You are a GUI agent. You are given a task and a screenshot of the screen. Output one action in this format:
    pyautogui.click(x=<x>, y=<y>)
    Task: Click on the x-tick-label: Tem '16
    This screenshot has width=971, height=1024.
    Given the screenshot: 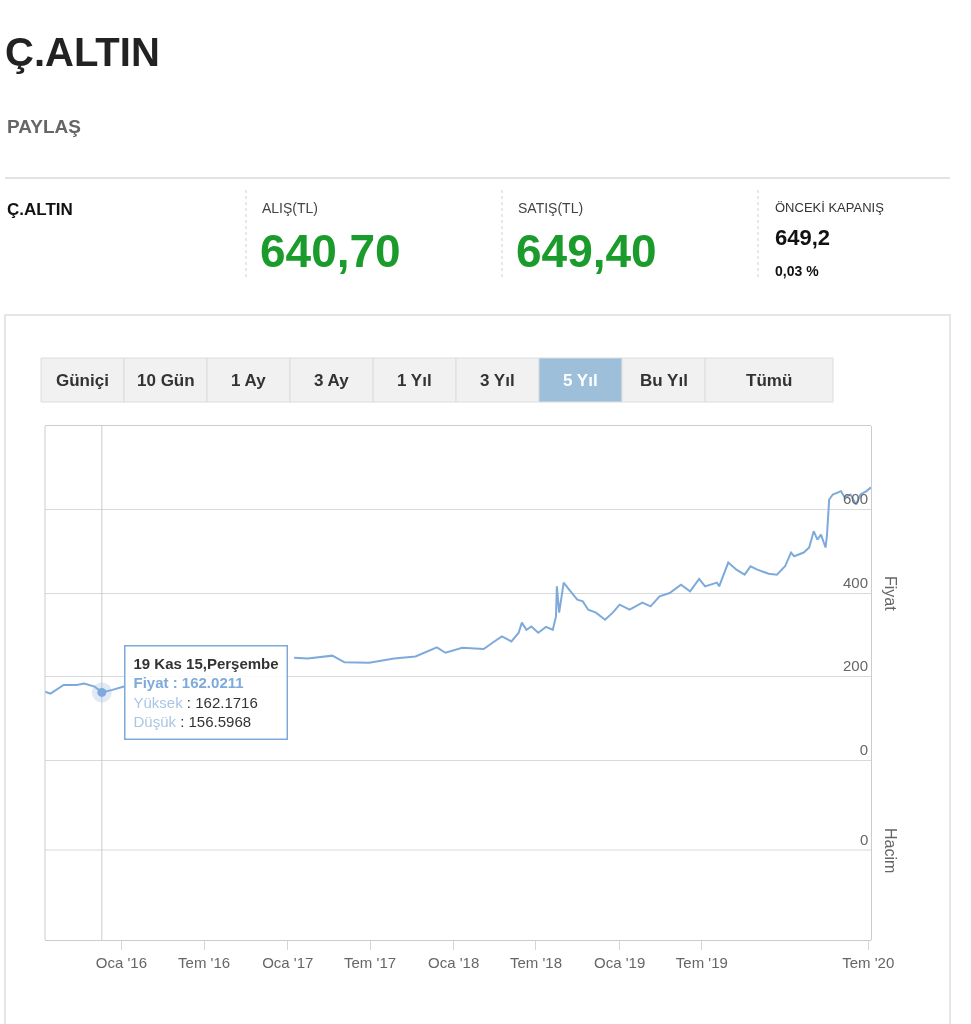 What is the action you would take?
    pyautogui.click(x=204, y=962)
    